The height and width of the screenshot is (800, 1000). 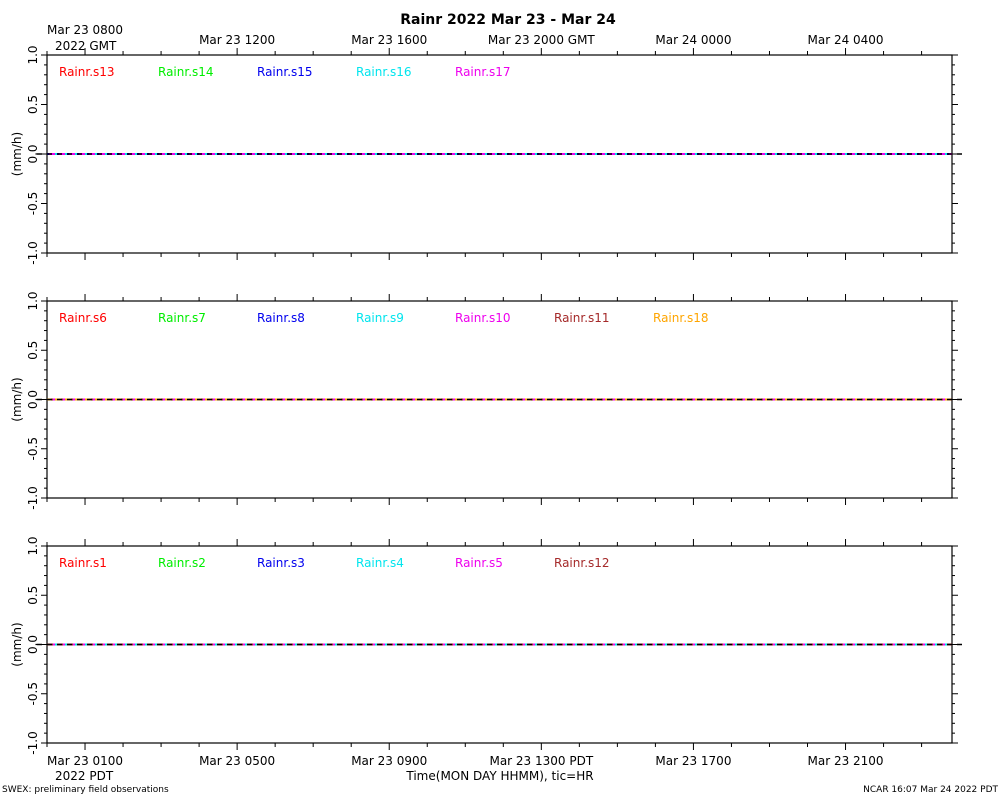 I want to click on legend-entry: Rainr.s8, so click(x=281, y=318).